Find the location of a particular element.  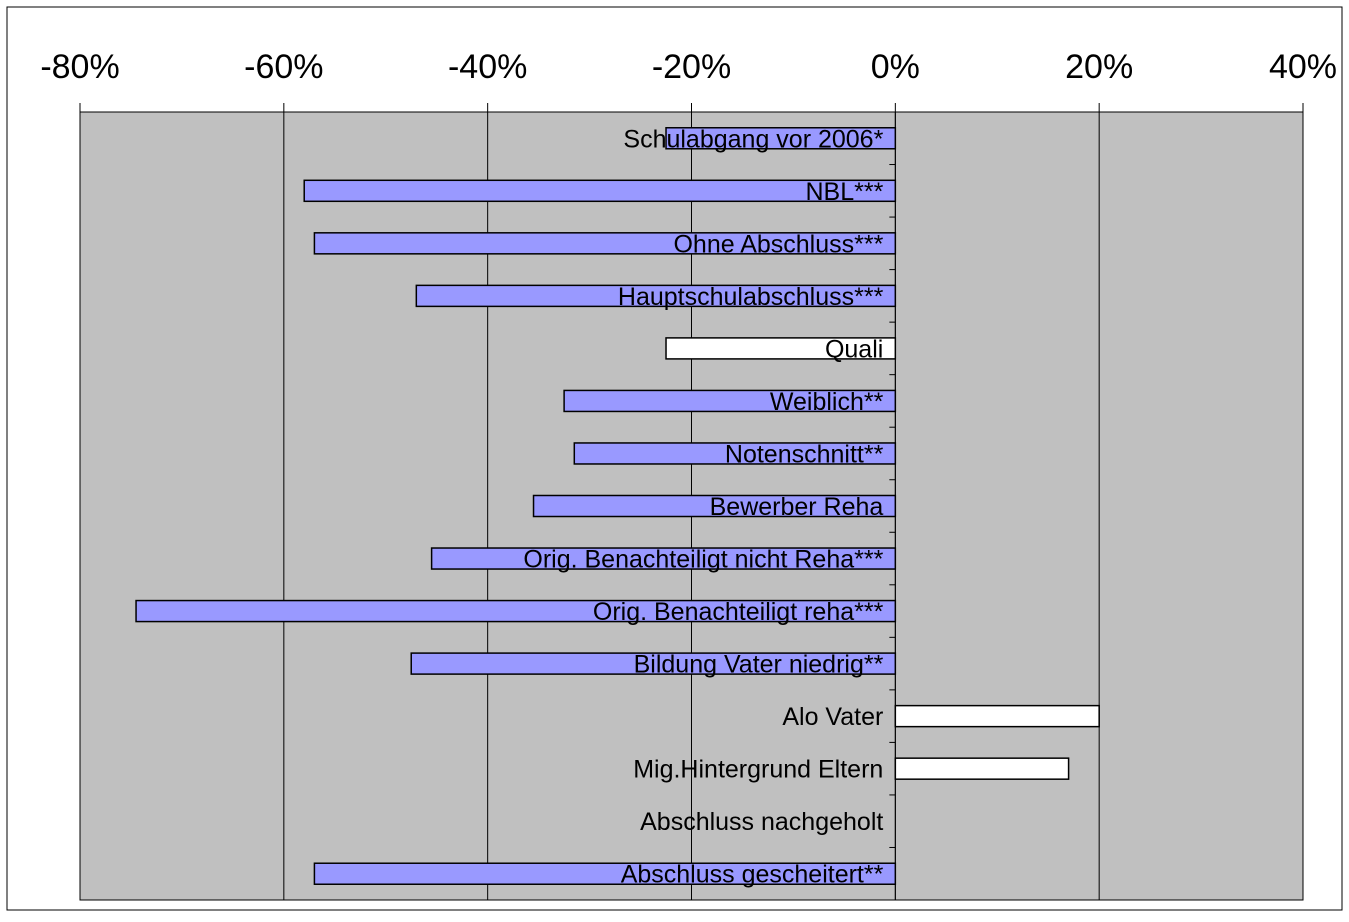

x-tick-label: -60% is located at coordinates (283, 67).